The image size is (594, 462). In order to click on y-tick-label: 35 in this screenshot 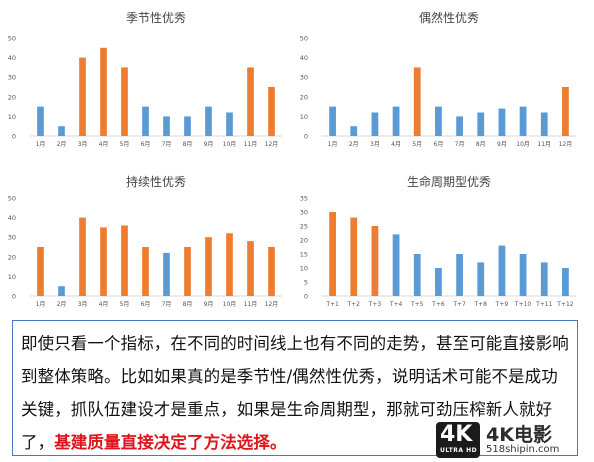, I will do `click(304, 199)`.